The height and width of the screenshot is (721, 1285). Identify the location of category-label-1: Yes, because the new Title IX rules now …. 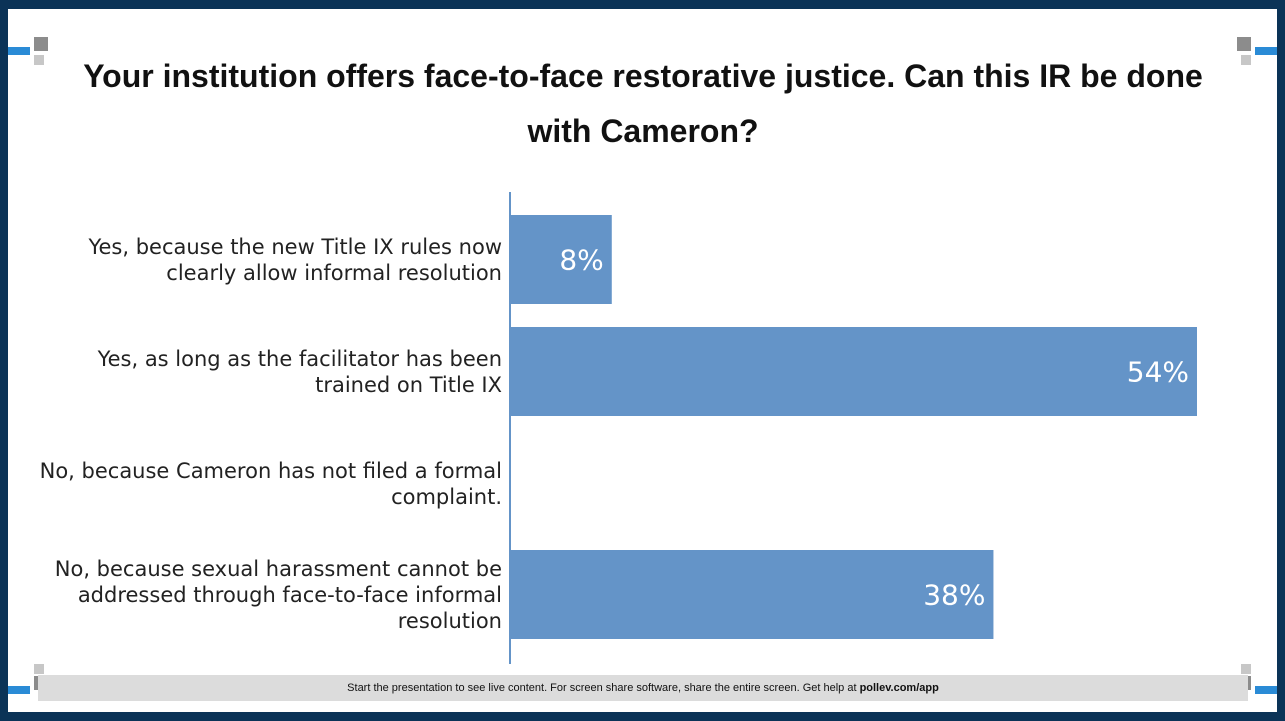
(295, 259).